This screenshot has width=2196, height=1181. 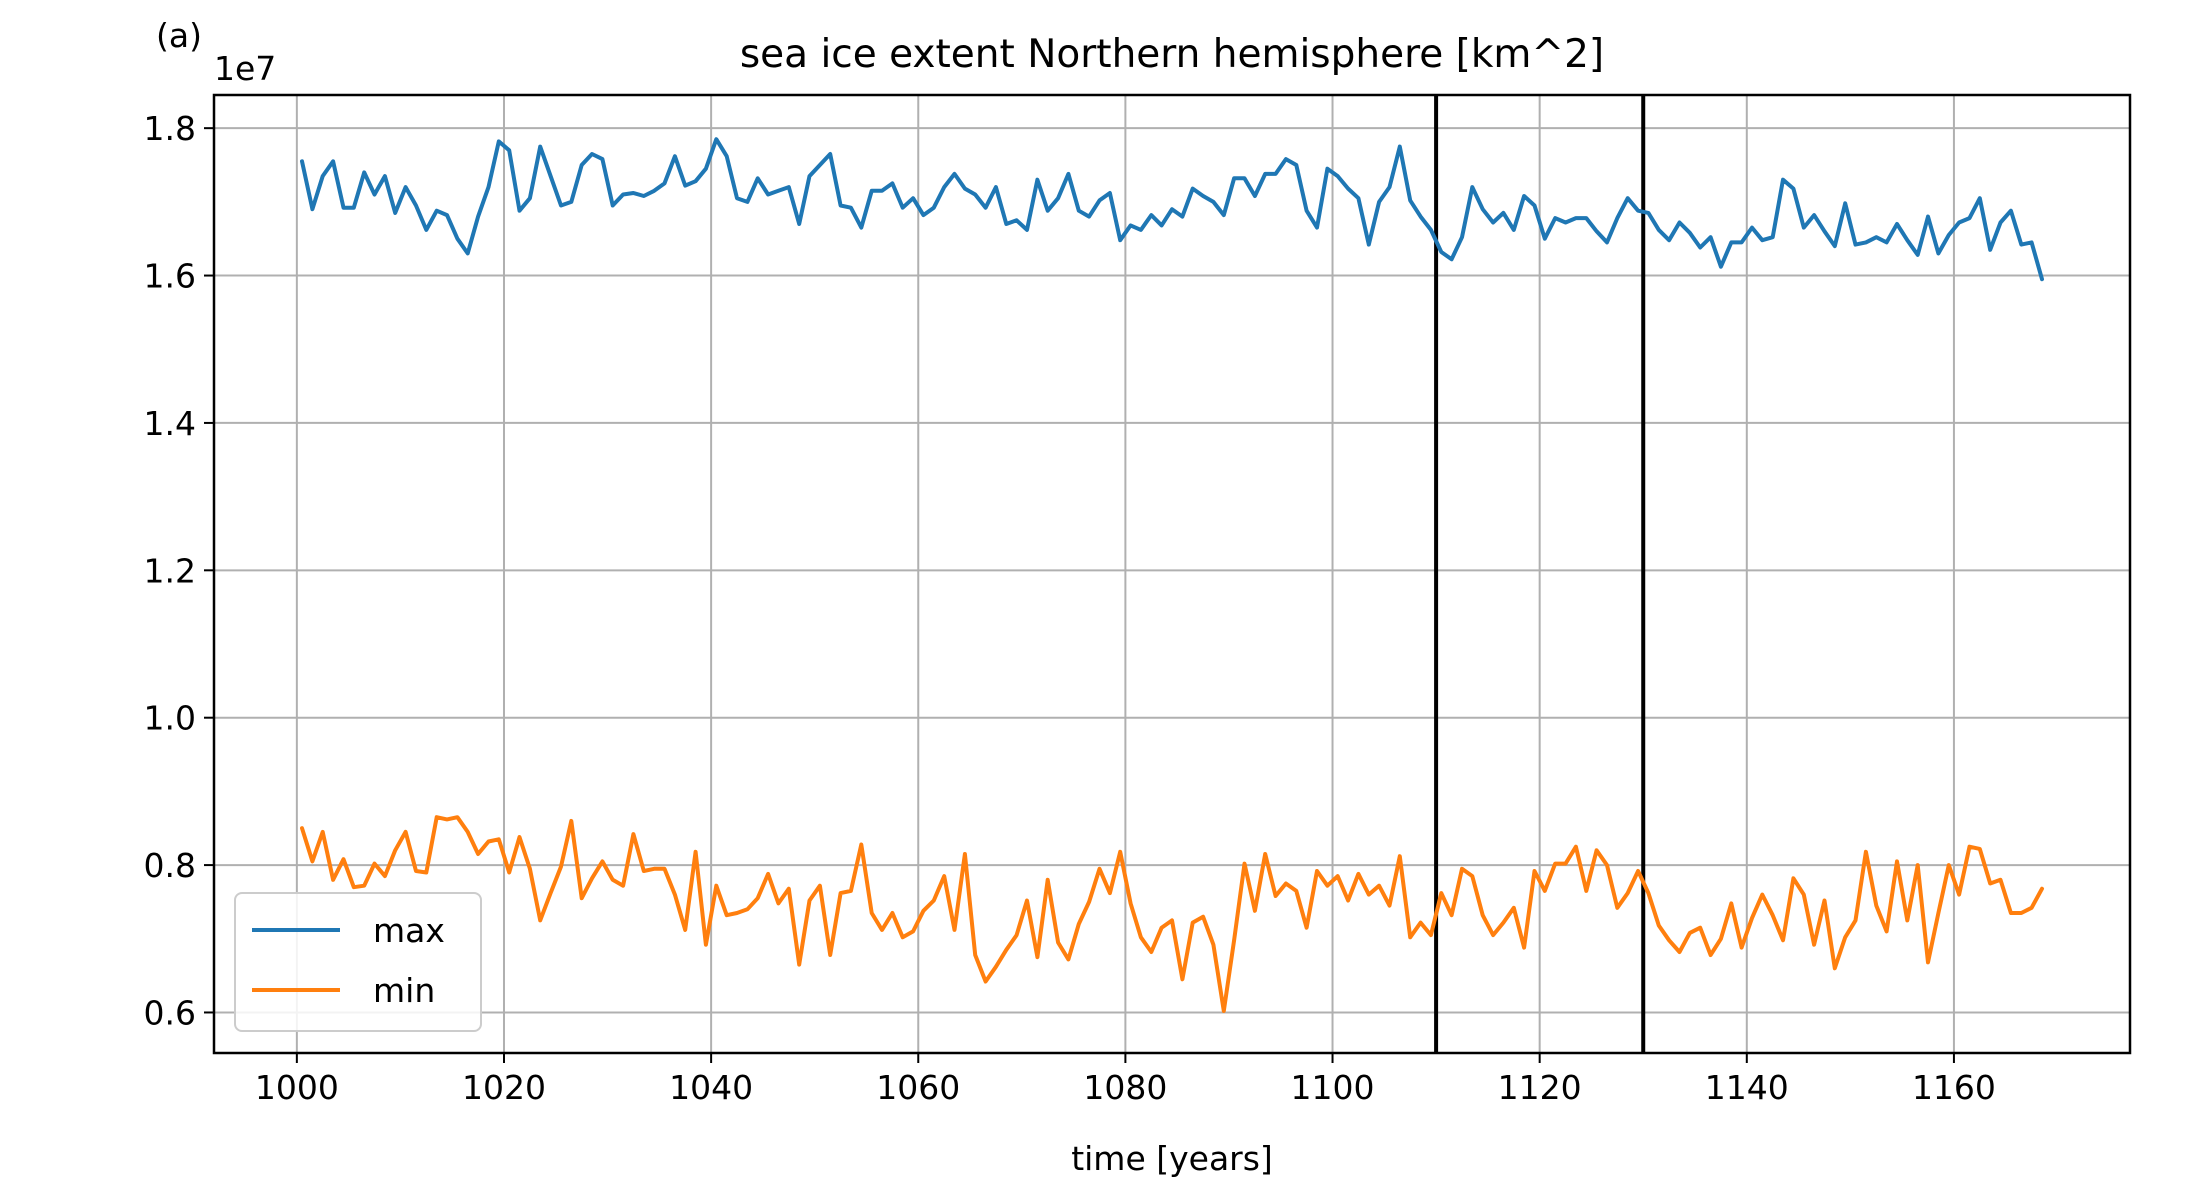 What do you see at coordinates (711, 1087) in the screenshot?
I see `x-tick-label: 1040` at bounding box center [711, 1087].